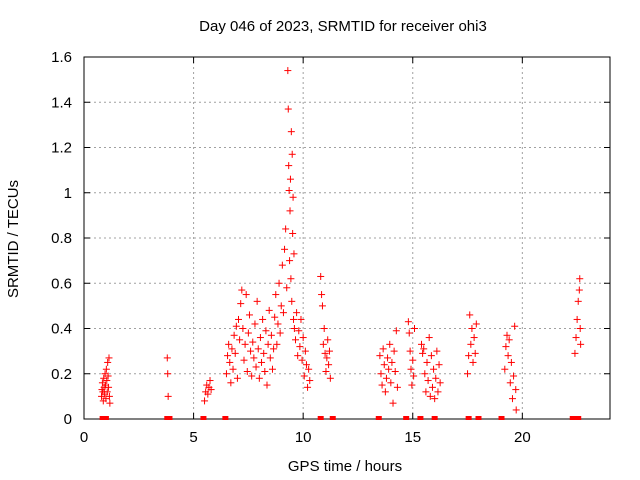  What do you see at coordinates (61, 102) in the screenshot?
I see `y-tick-label: 1.4` at bounding box center [61, 102].